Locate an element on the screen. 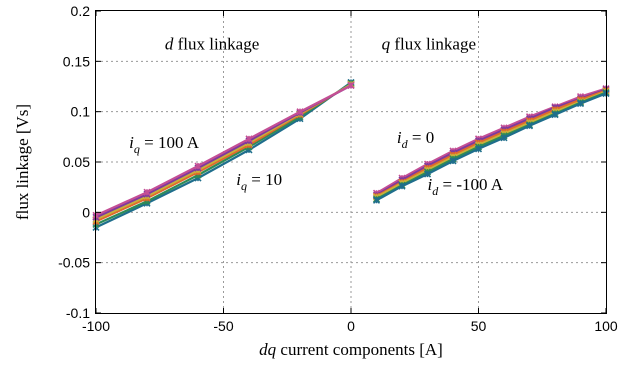 The width and height of the screenshot is (641, 367). iq-10-annotation: iq = 10 is located at coordinates (259, 181).